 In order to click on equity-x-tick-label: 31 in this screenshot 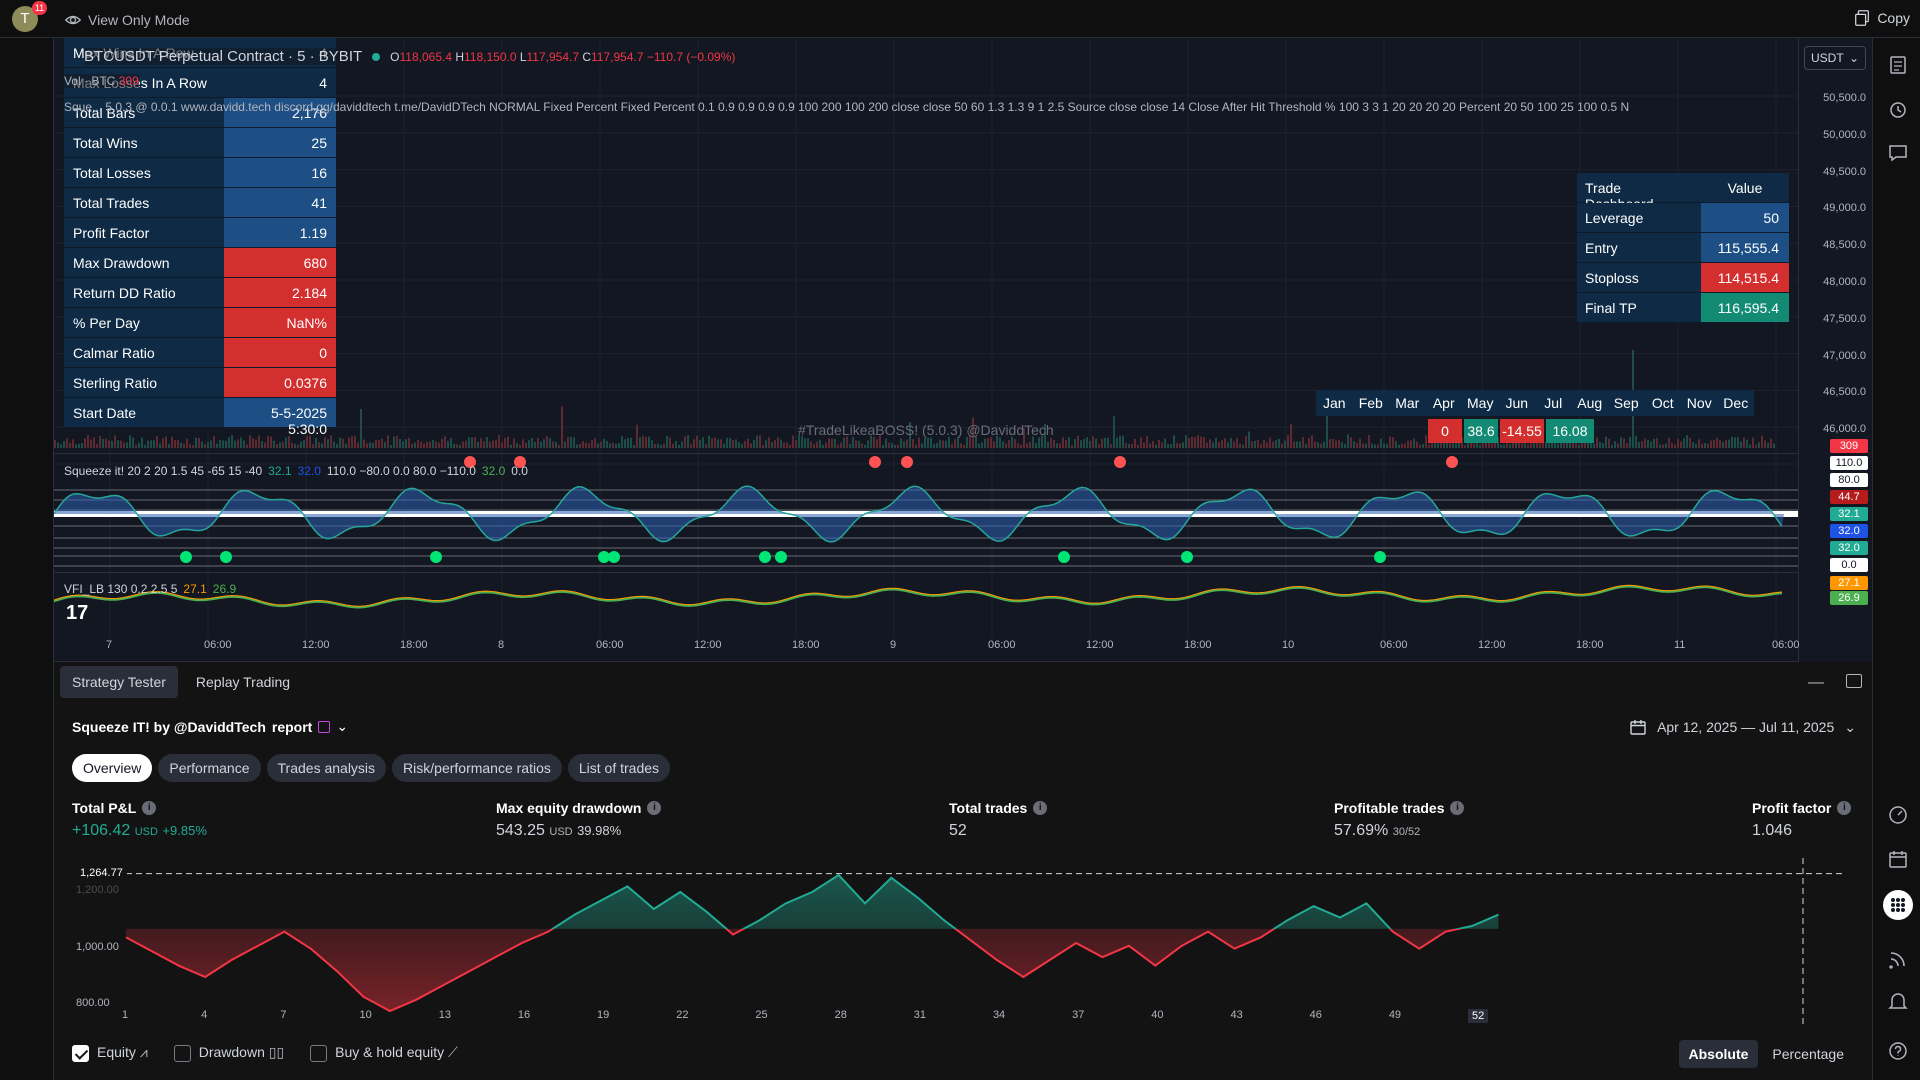, I will do `click(919, 1015)`.